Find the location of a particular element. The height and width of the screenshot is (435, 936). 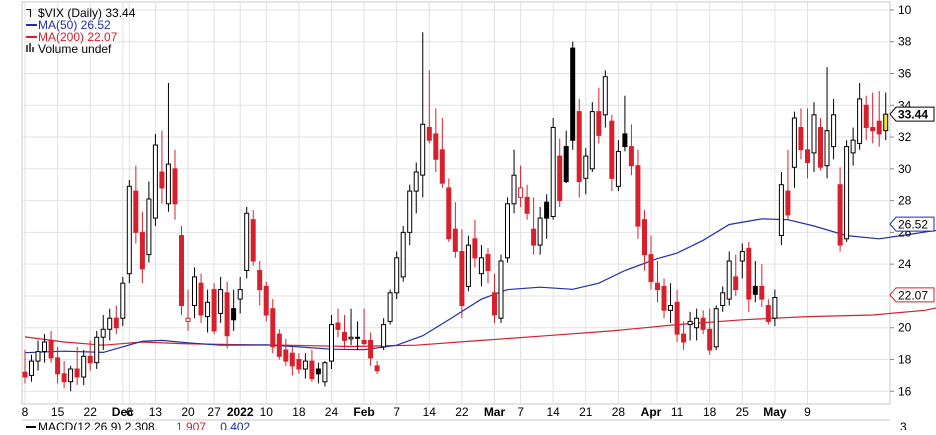

y-tick-label: 28 is located at coordinates (905, 201).